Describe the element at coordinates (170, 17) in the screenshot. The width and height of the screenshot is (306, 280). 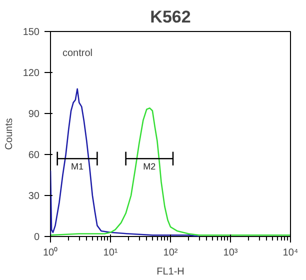
I see `chart-title: K562` at that location.